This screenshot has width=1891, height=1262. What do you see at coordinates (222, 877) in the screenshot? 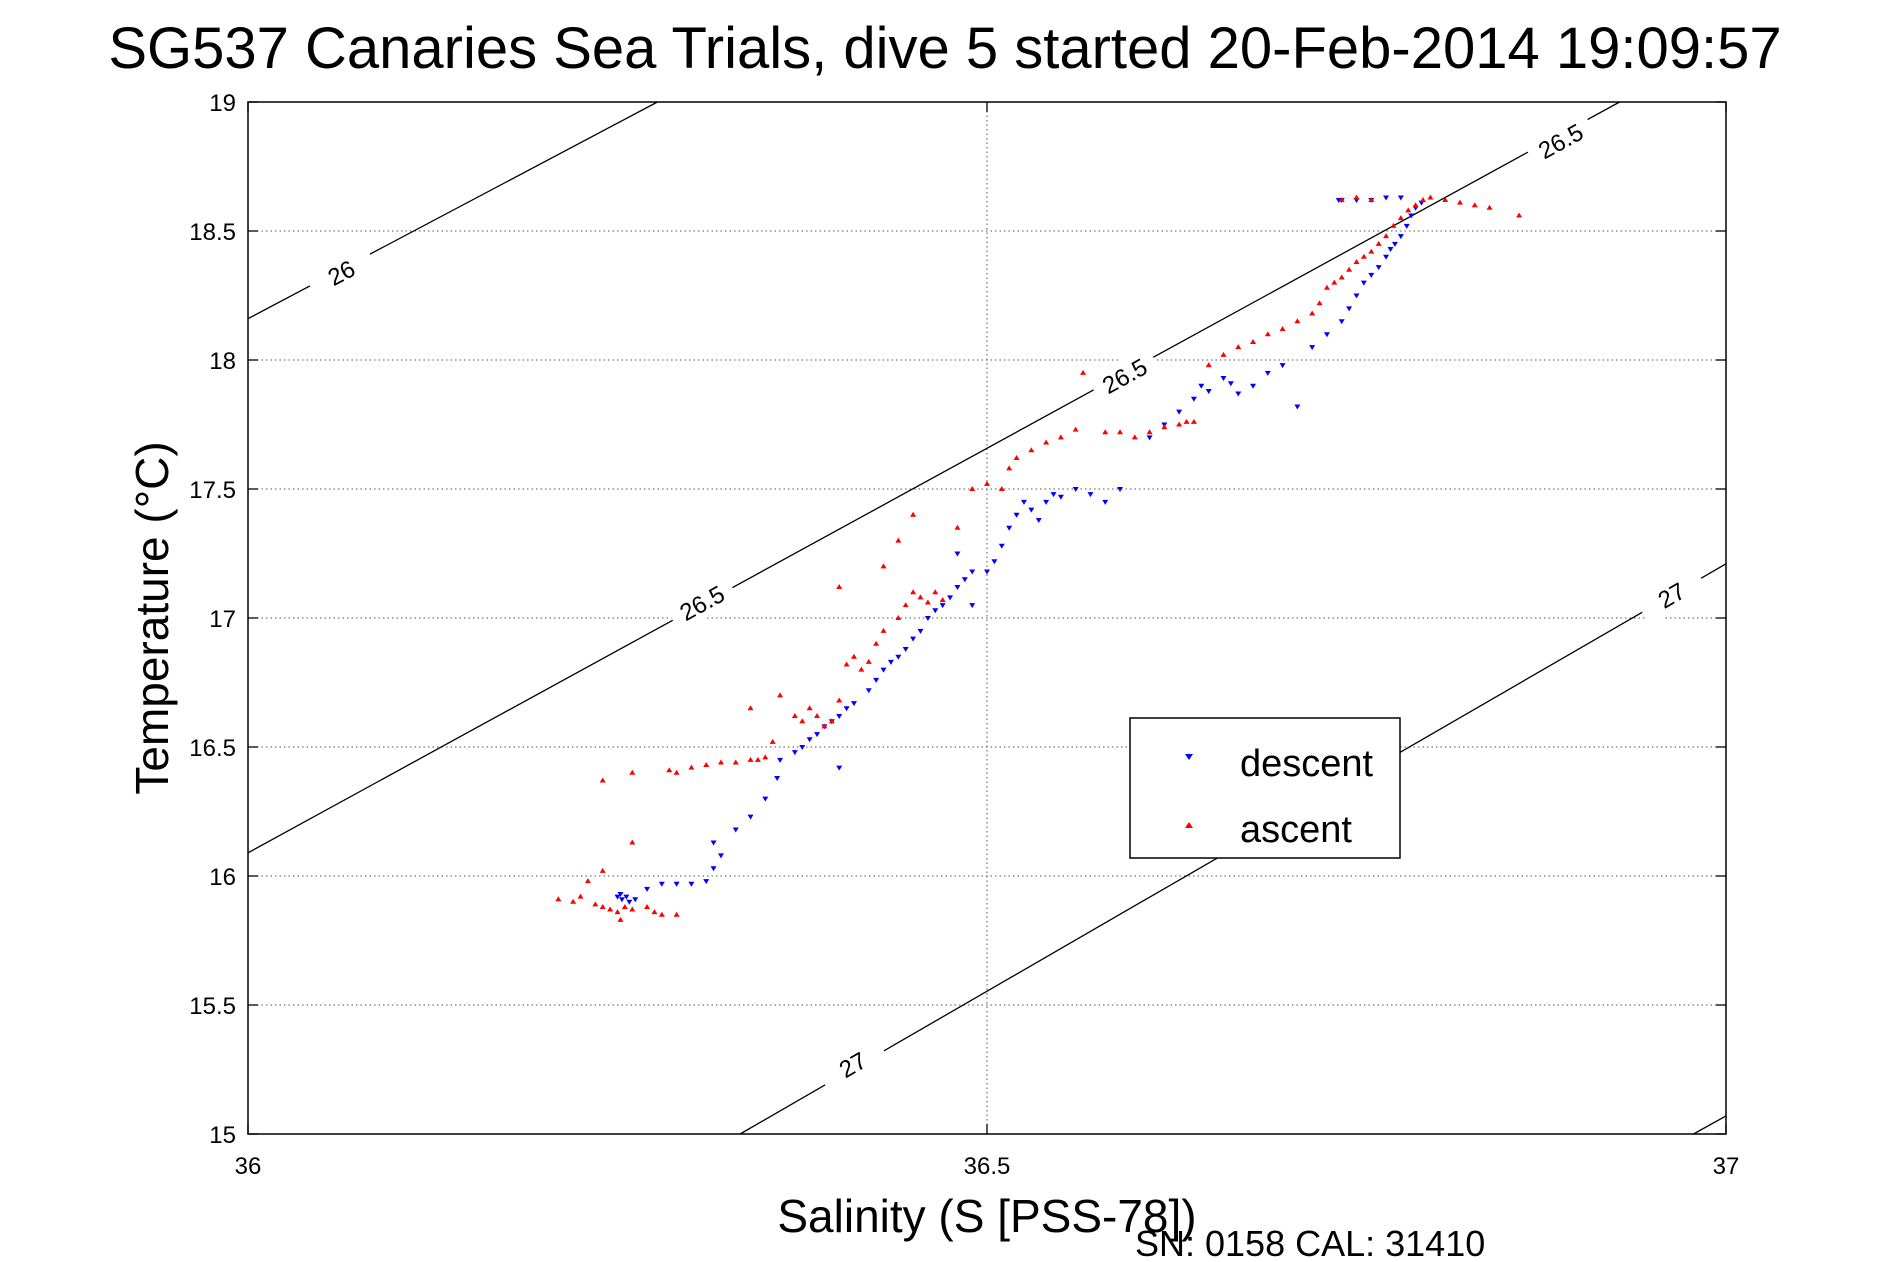
I see `y-tick-label: 16` at bounding box center [222, 877].